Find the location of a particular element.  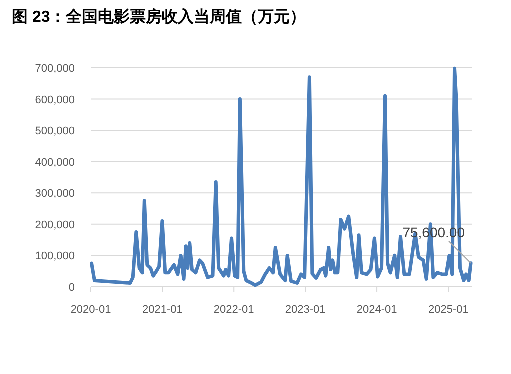

x-tick-label: 2021-01 is located at coordinates (162, 310).